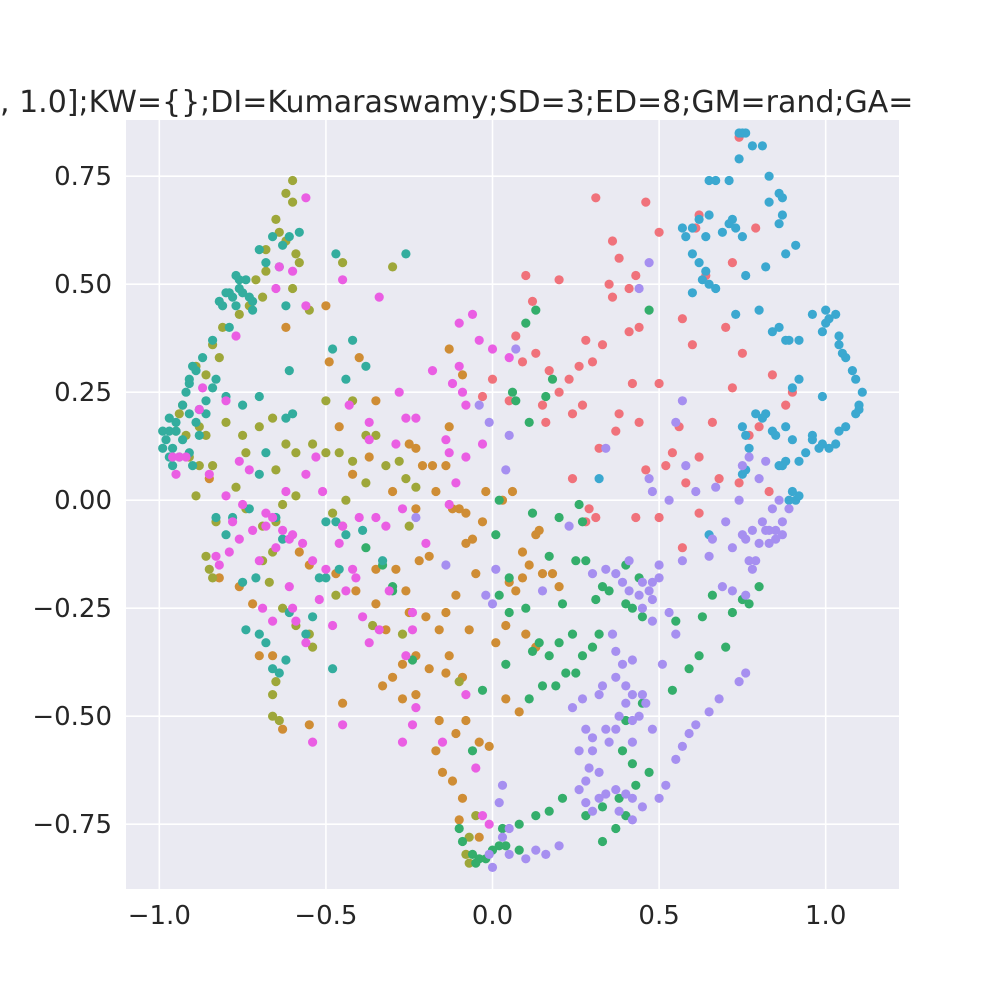  I want to click on y-tick-label: 0.75, so click(83, 177).